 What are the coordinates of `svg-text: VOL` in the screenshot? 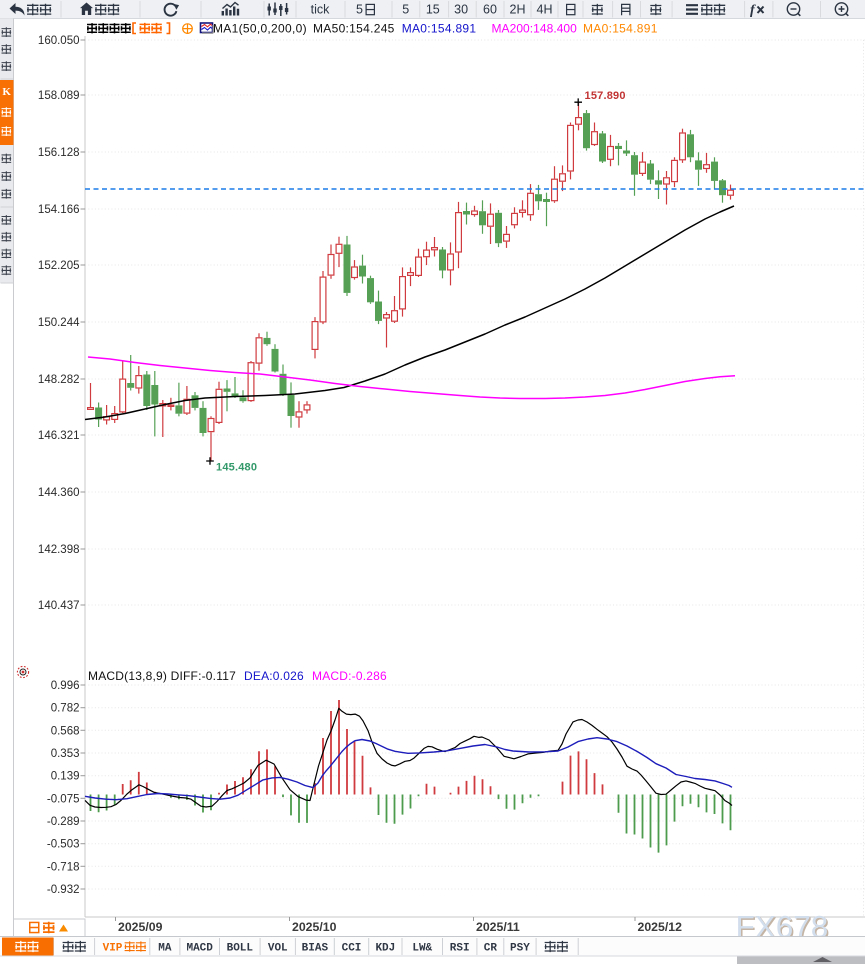 It's located at (278, 949).